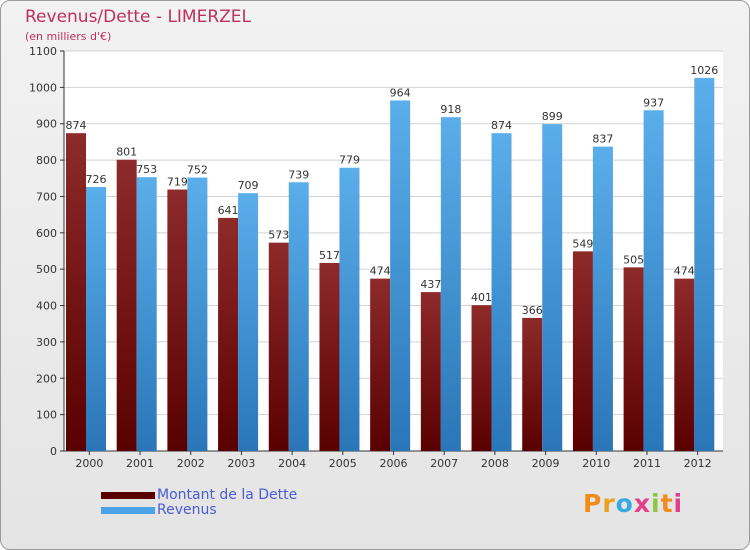 The height and width of the screenshot is (550, 750). Describe the element at coordinates (444, 463) in the screenshot. I see `x-tick-label: 2007` at that location.